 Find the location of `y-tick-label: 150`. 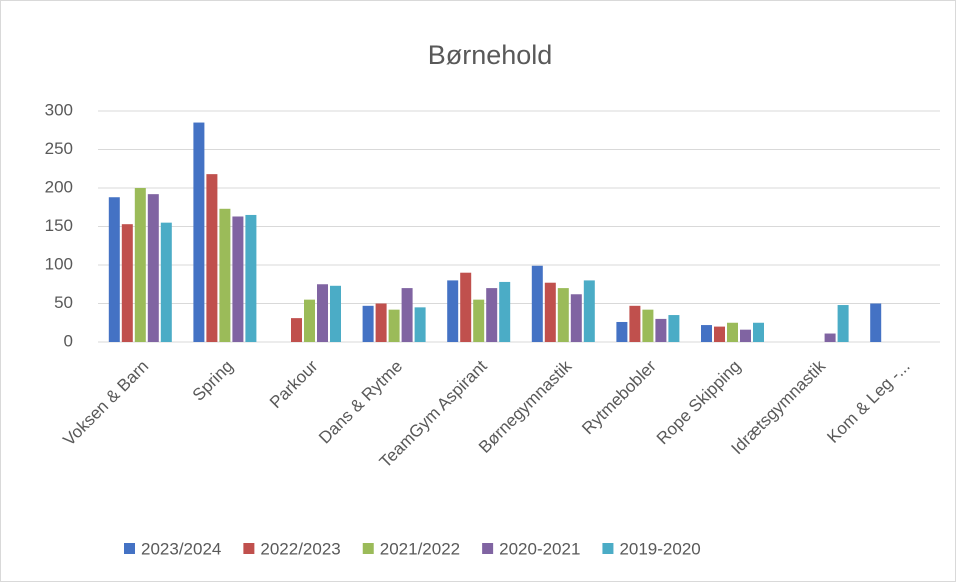

y-tick-label: 150 is located at coordinates (59, 225).